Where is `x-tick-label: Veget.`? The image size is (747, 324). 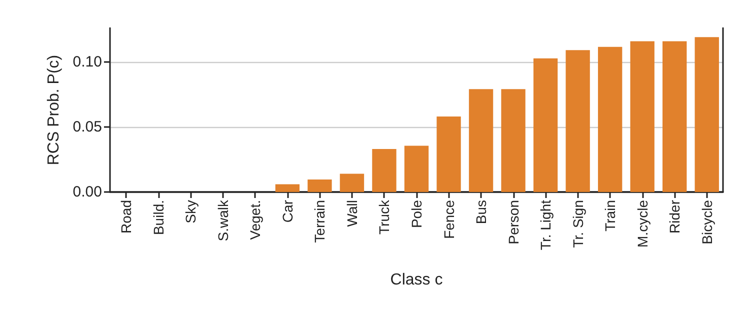 x-tick-label: Veget. is located at coordinates (255, 220).